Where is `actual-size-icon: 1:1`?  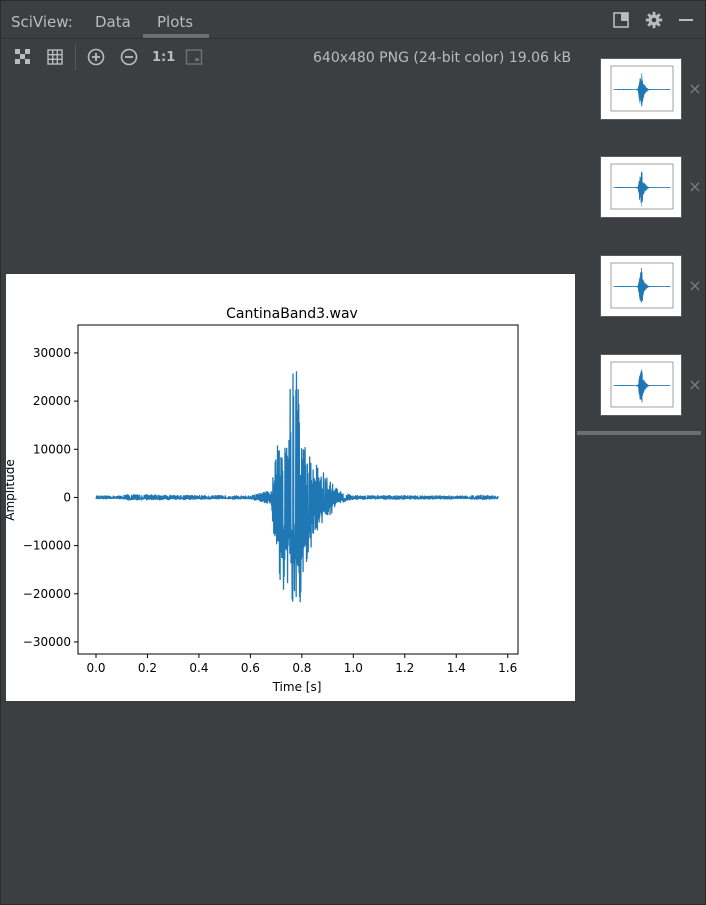 actual-size-icon: 1:1 is located at coordinates (164, 57).